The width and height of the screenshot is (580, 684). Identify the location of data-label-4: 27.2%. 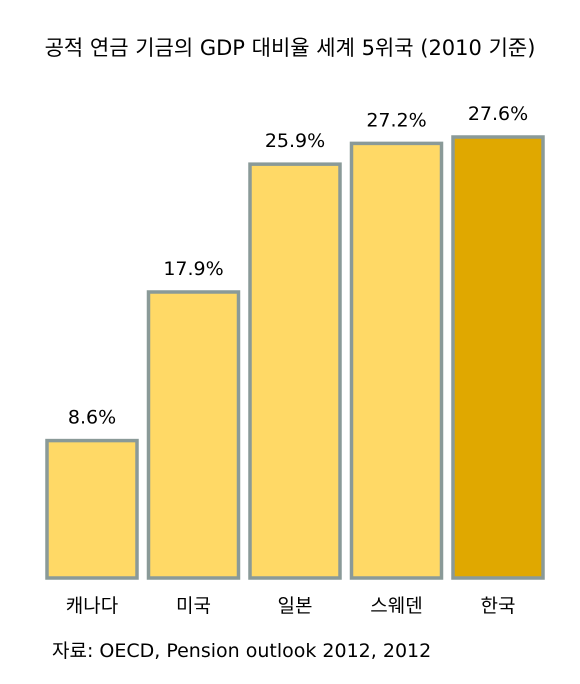
(396, 120).